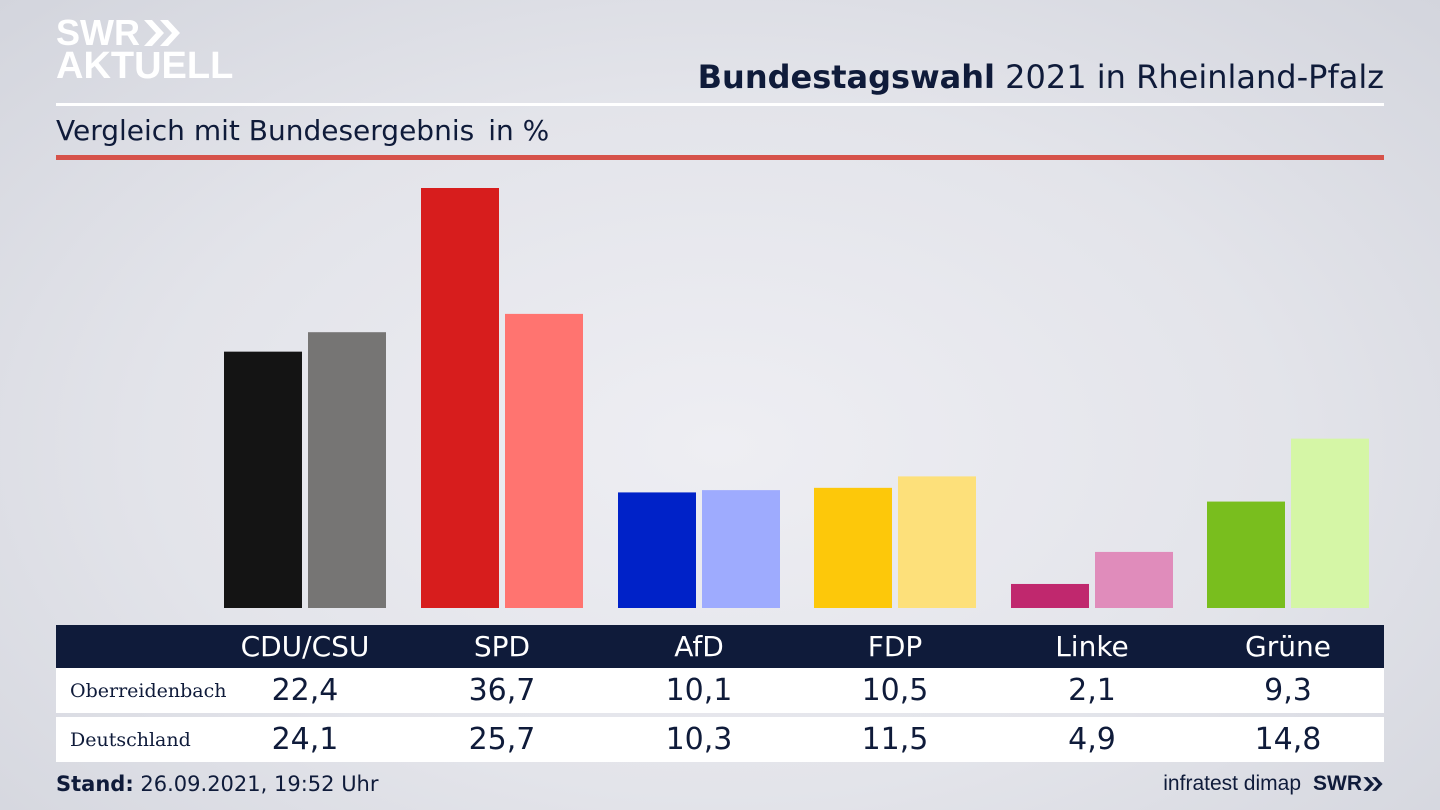  What do you see at coordinates (1092, 690) in the screenshot?
I see `table-cell: 2,1` at bounding box center [1092, 690].